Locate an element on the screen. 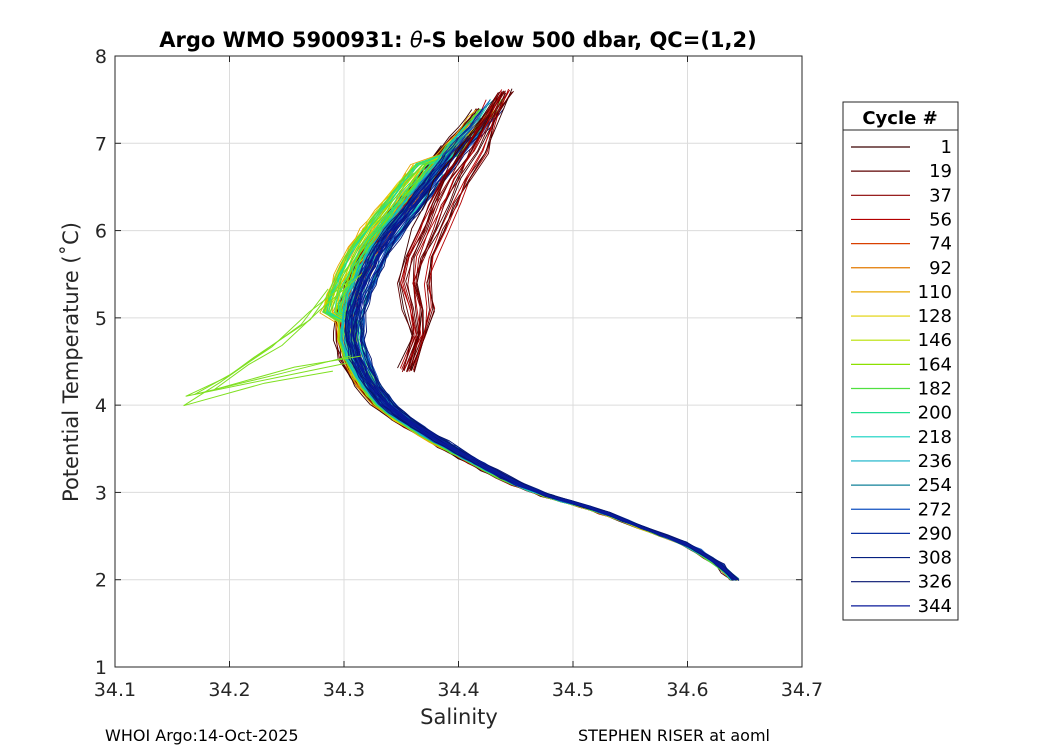 This screenshot has height=750, width=1050. y-tick-label: 4 is located at coordinates (101, 406).